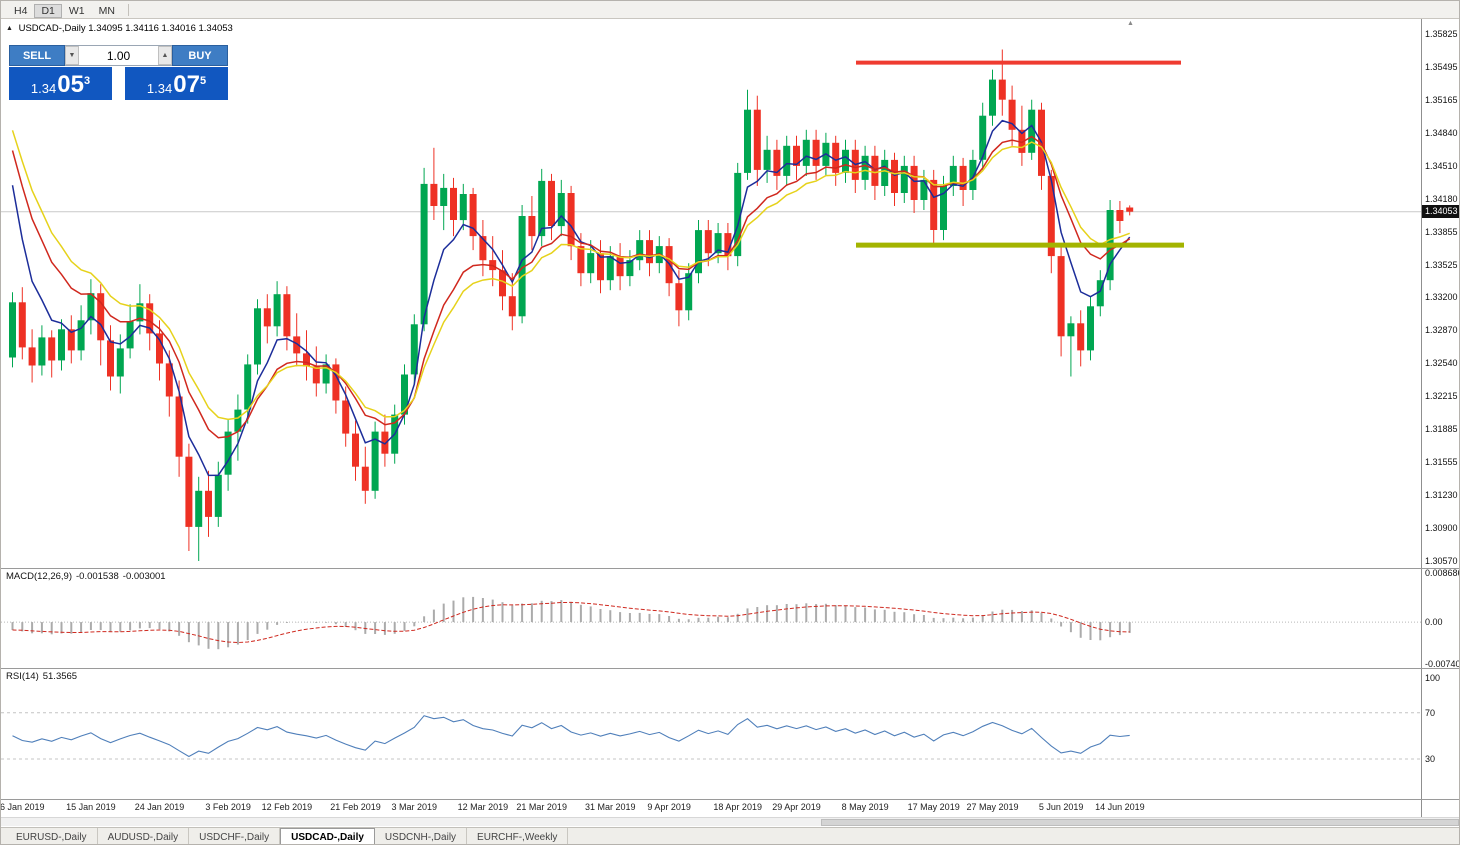 This screenshot has height=845, width=1460. What do you see at coordinates (483, 807) in the screenshot?
I see `date-tick: 12 Mar 2019` at bounding box center [483, 807].